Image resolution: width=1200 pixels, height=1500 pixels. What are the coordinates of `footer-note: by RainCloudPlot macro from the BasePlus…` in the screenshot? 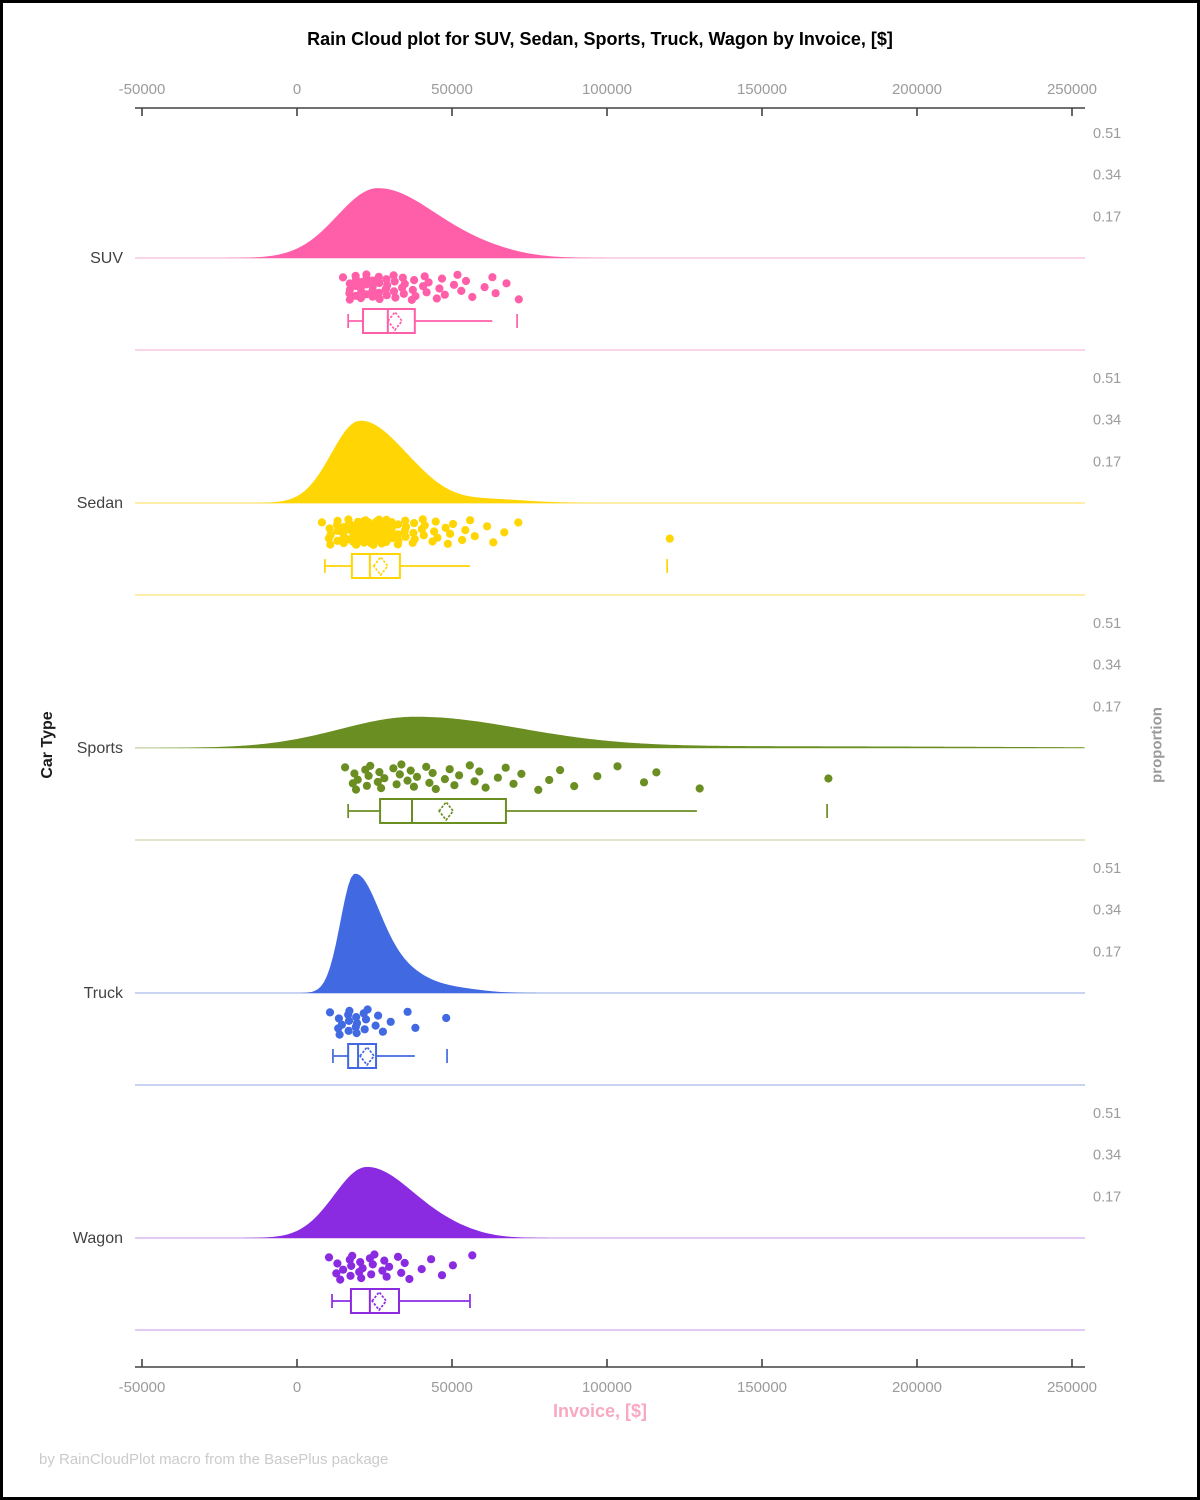 It's located at (214, 1459).